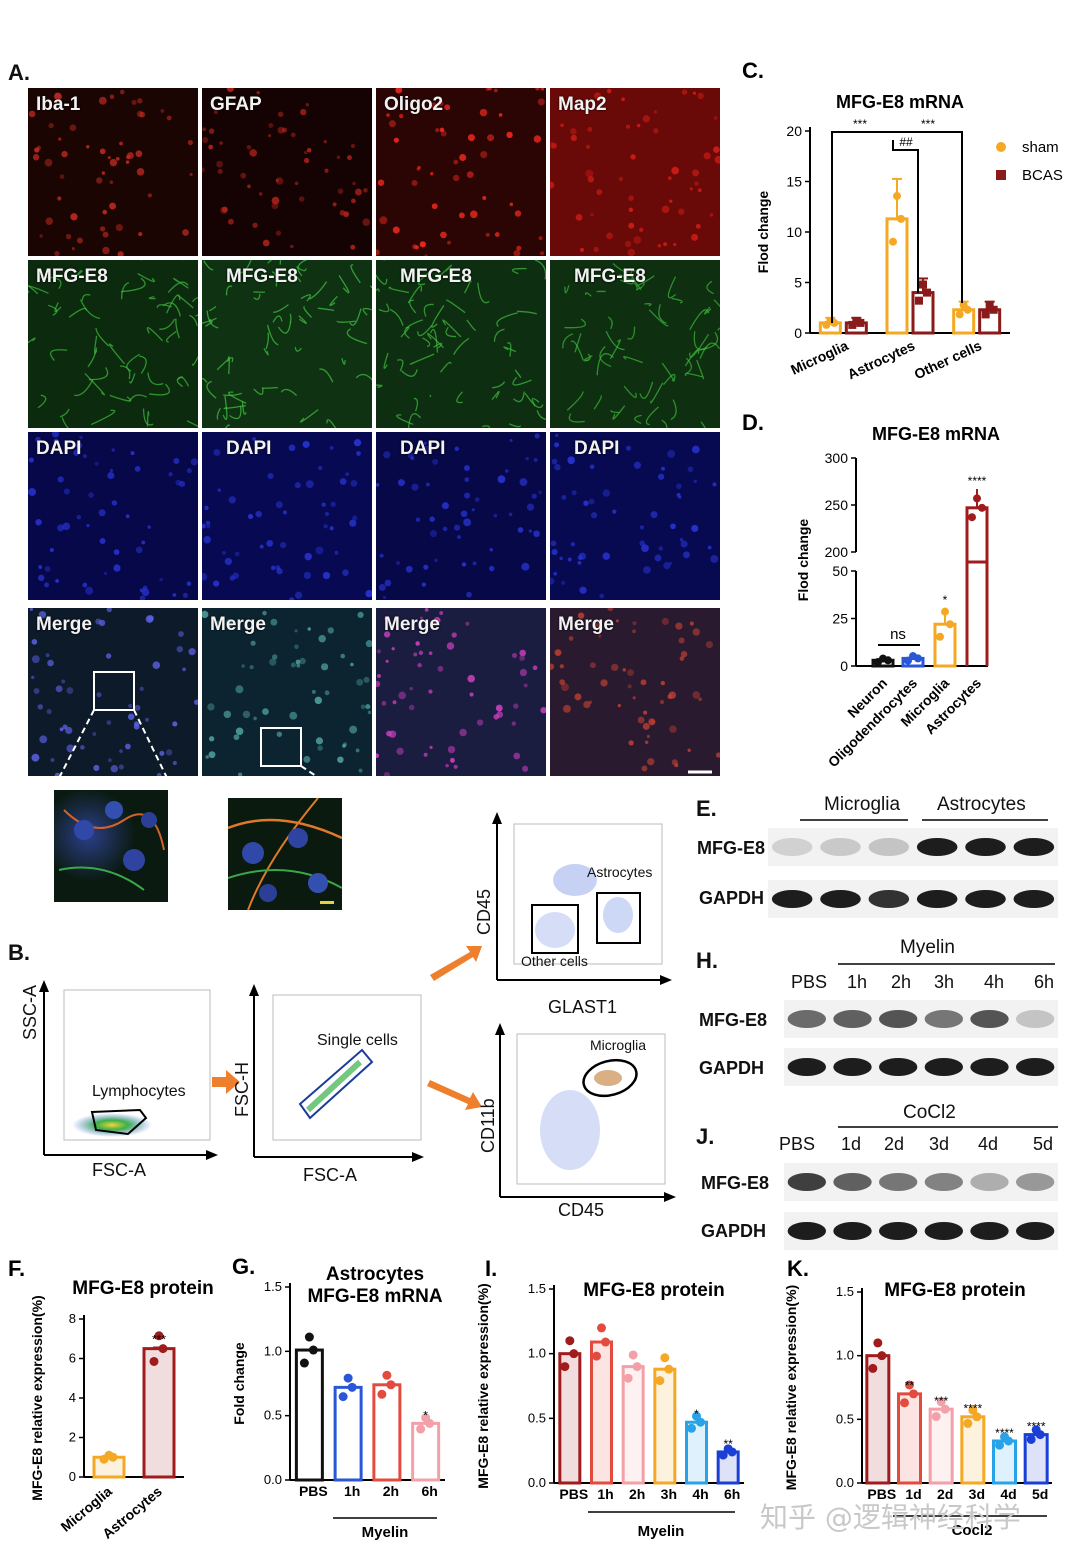 This screenshot has height=1559, width=1080. Describe the element at coordinates (461, 344) in the screenshot. I see `micrograph-2-3: MFG-E8` at that location.